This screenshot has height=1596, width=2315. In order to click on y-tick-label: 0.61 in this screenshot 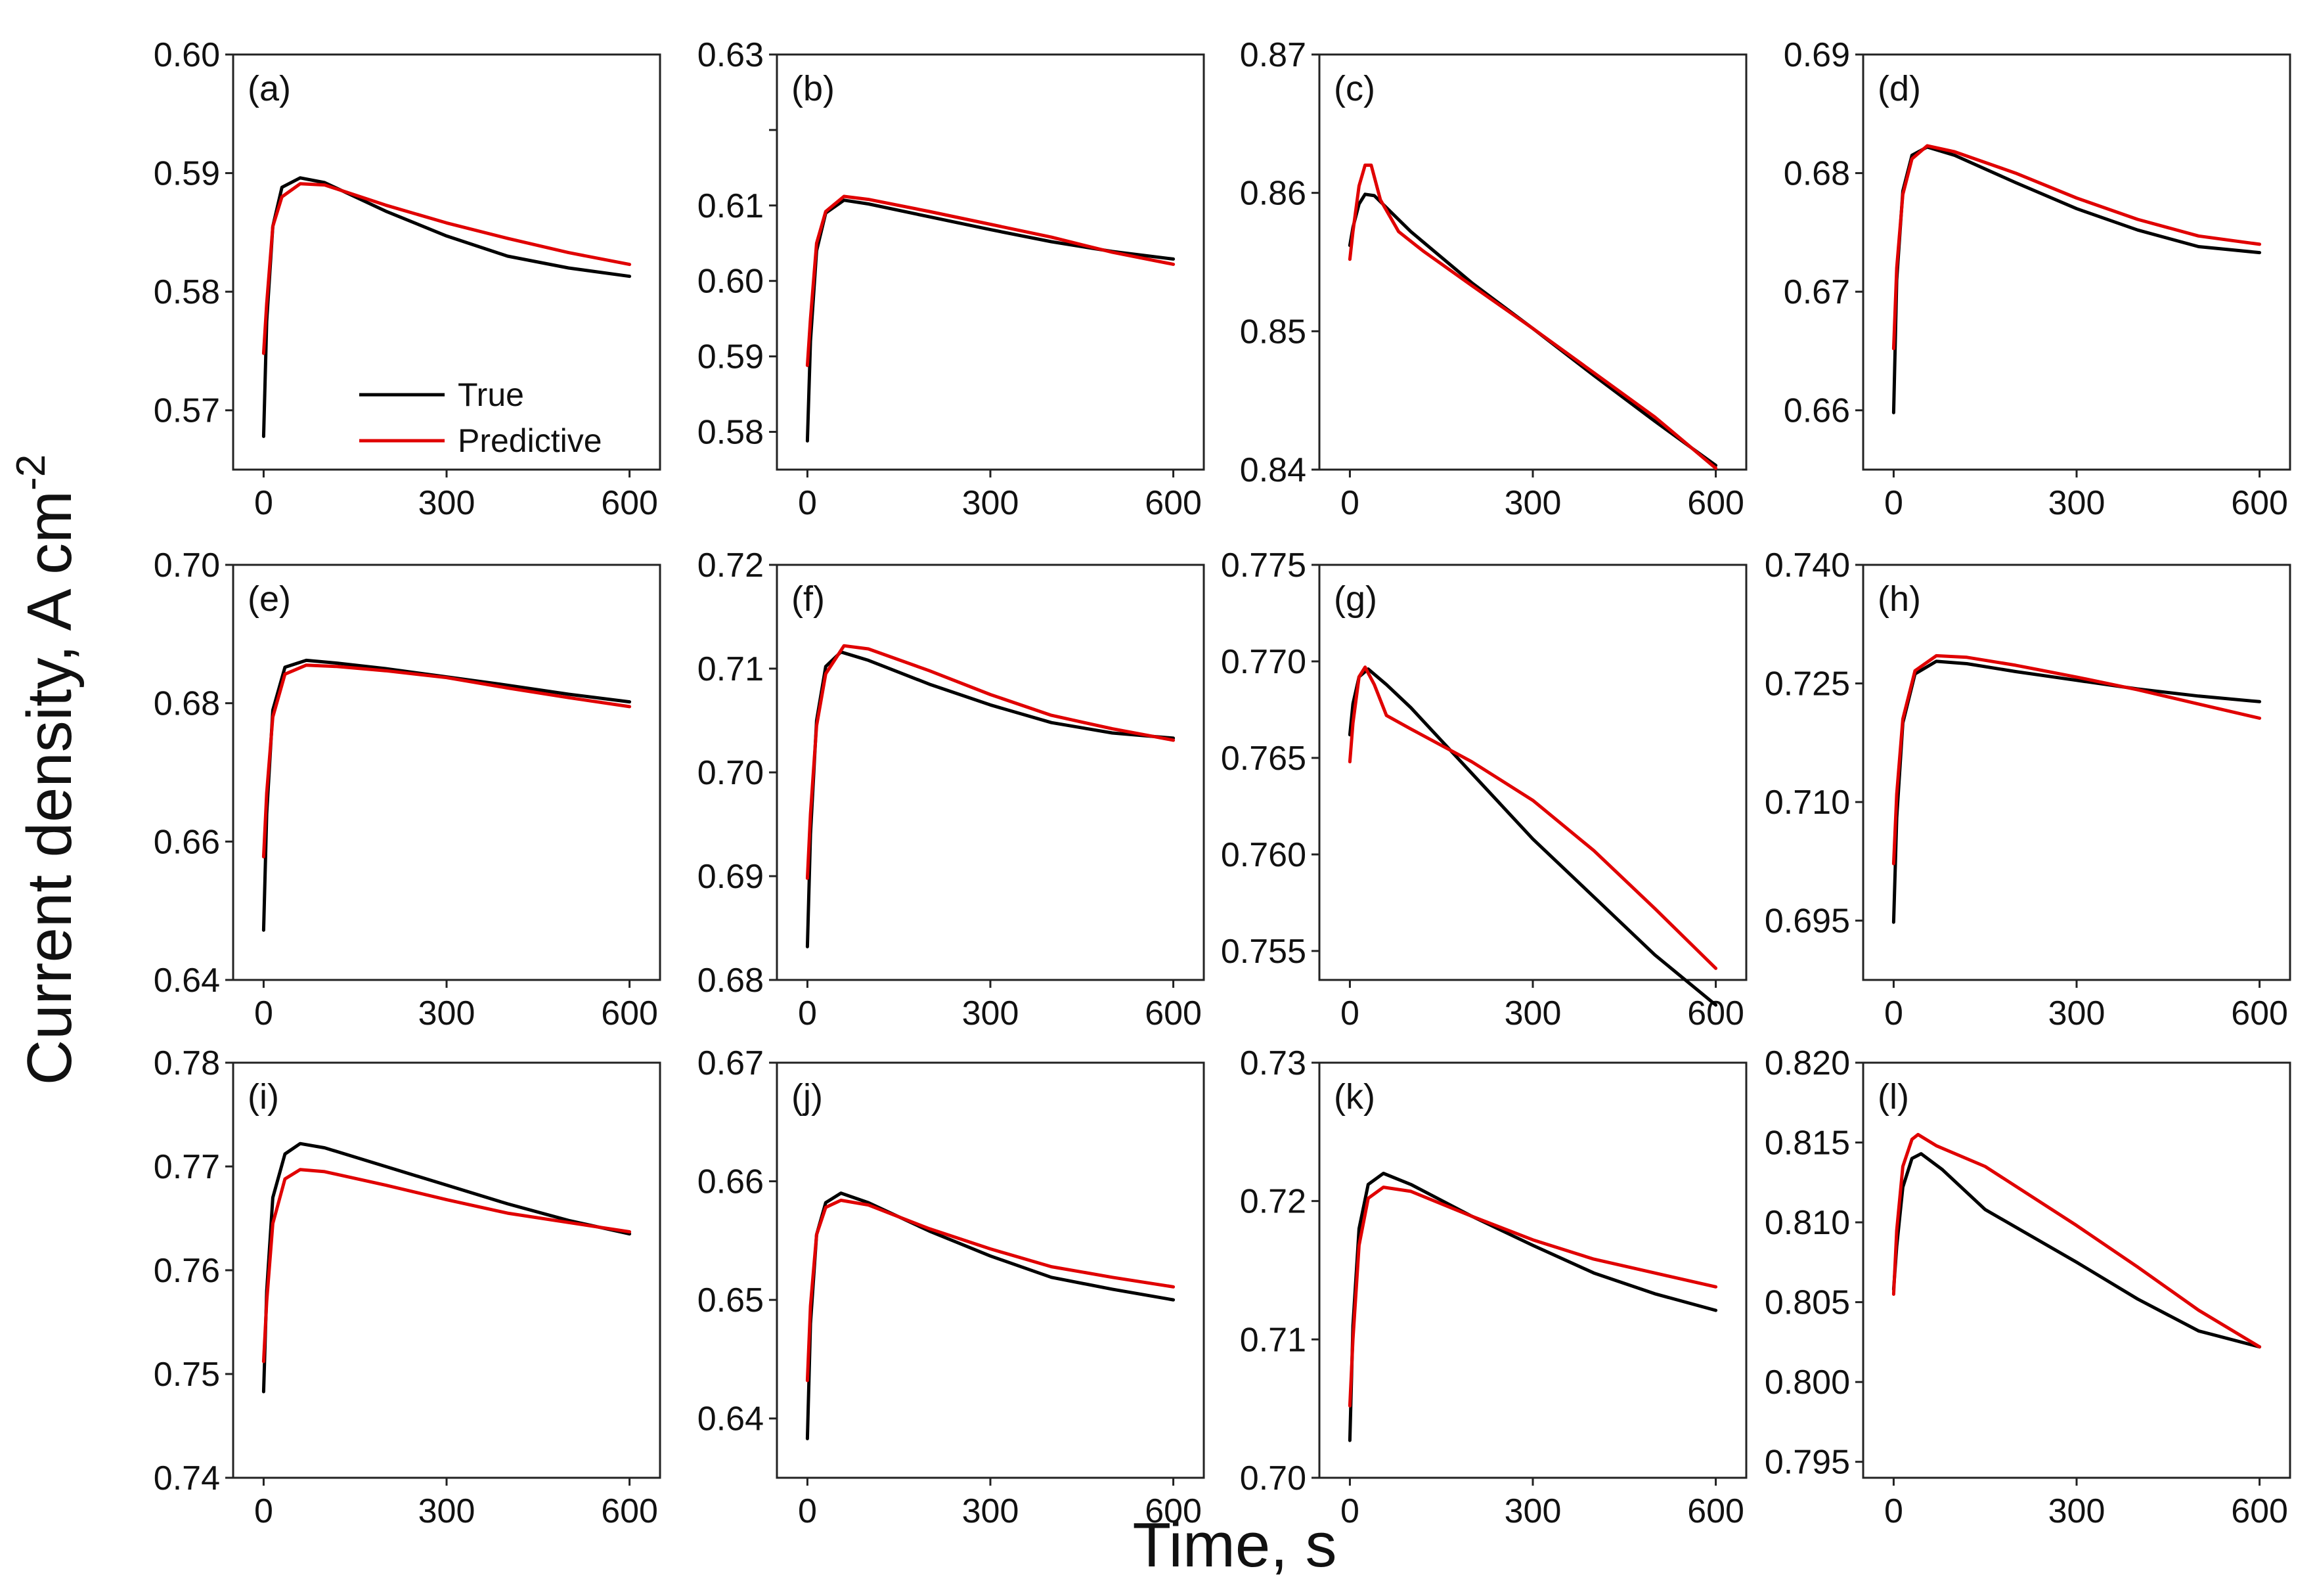, I will do `click(730, 206)`.